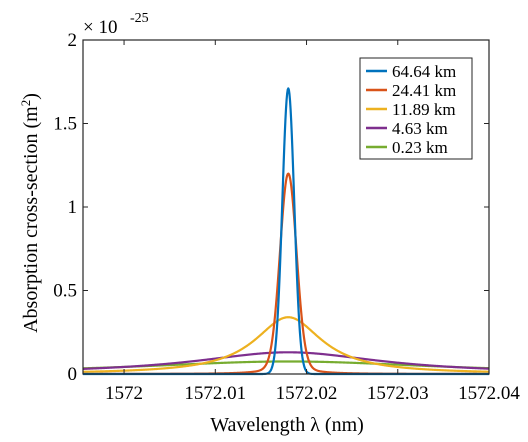 Image resolution: width=528 pixels, height=442 pixels. Describe the element at coordinates (139, 18) in the screenshot. I see `y-exponent-power: -25` at that location.